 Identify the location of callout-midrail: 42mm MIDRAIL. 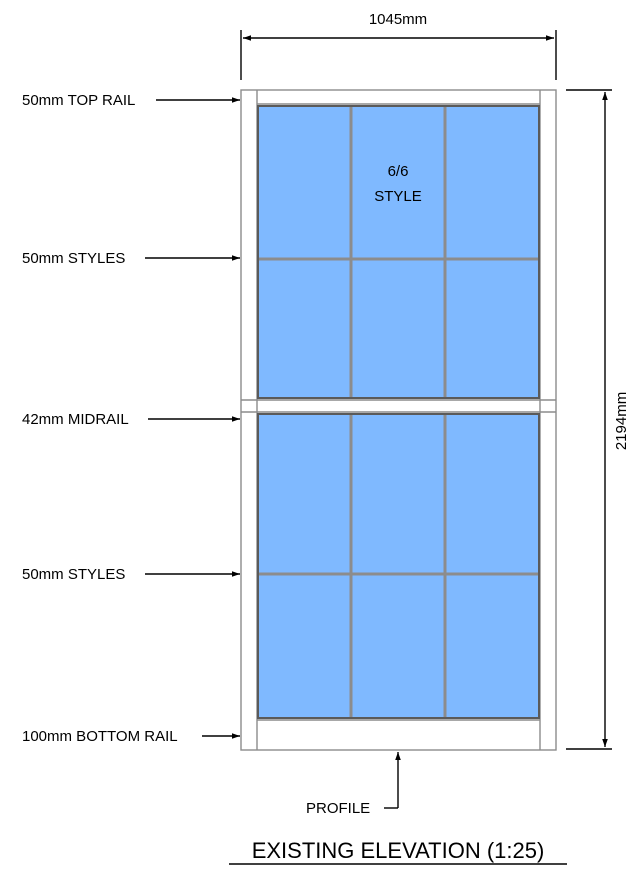
(131, 419).